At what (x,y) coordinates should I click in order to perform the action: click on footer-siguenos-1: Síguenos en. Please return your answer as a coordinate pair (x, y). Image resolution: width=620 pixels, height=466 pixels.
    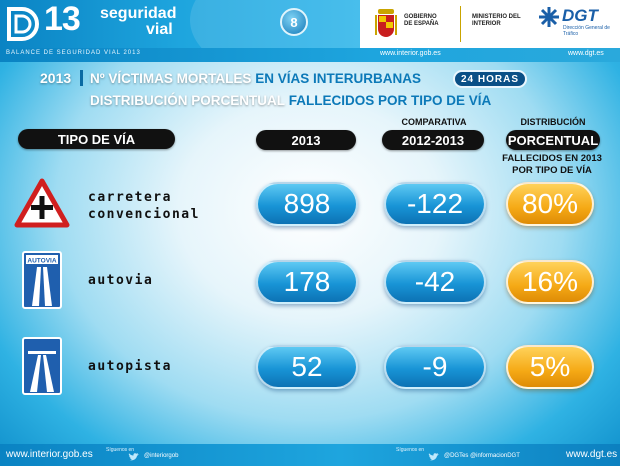
    Looking at the image, I should click on (120, 450).